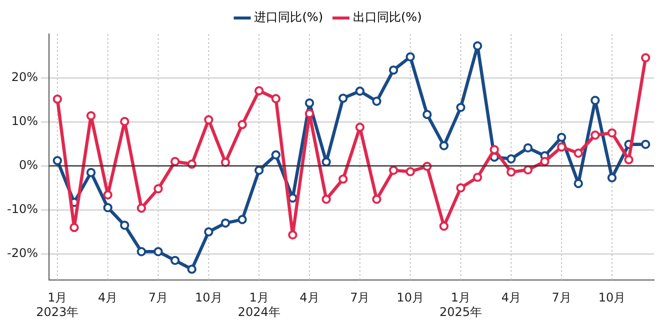 The width and height of the screenshot is (660, 323). Describe the element at coordinates (24, 121) in the screenshot. I see `y-tick-label: 10%` at that location.